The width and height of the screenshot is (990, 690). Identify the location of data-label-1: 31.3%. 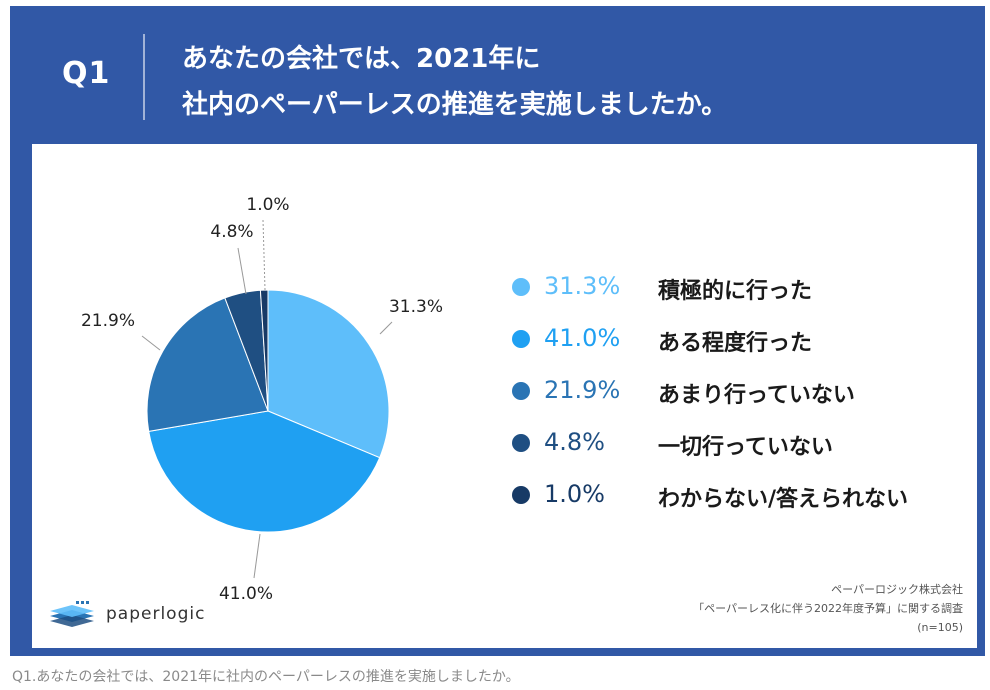
(416, 307).